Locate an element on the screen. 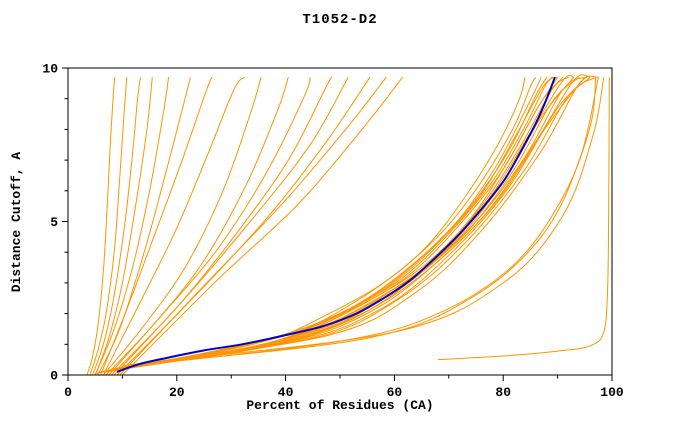  x-tick-label: 0 is located at coordinates (68, 392).